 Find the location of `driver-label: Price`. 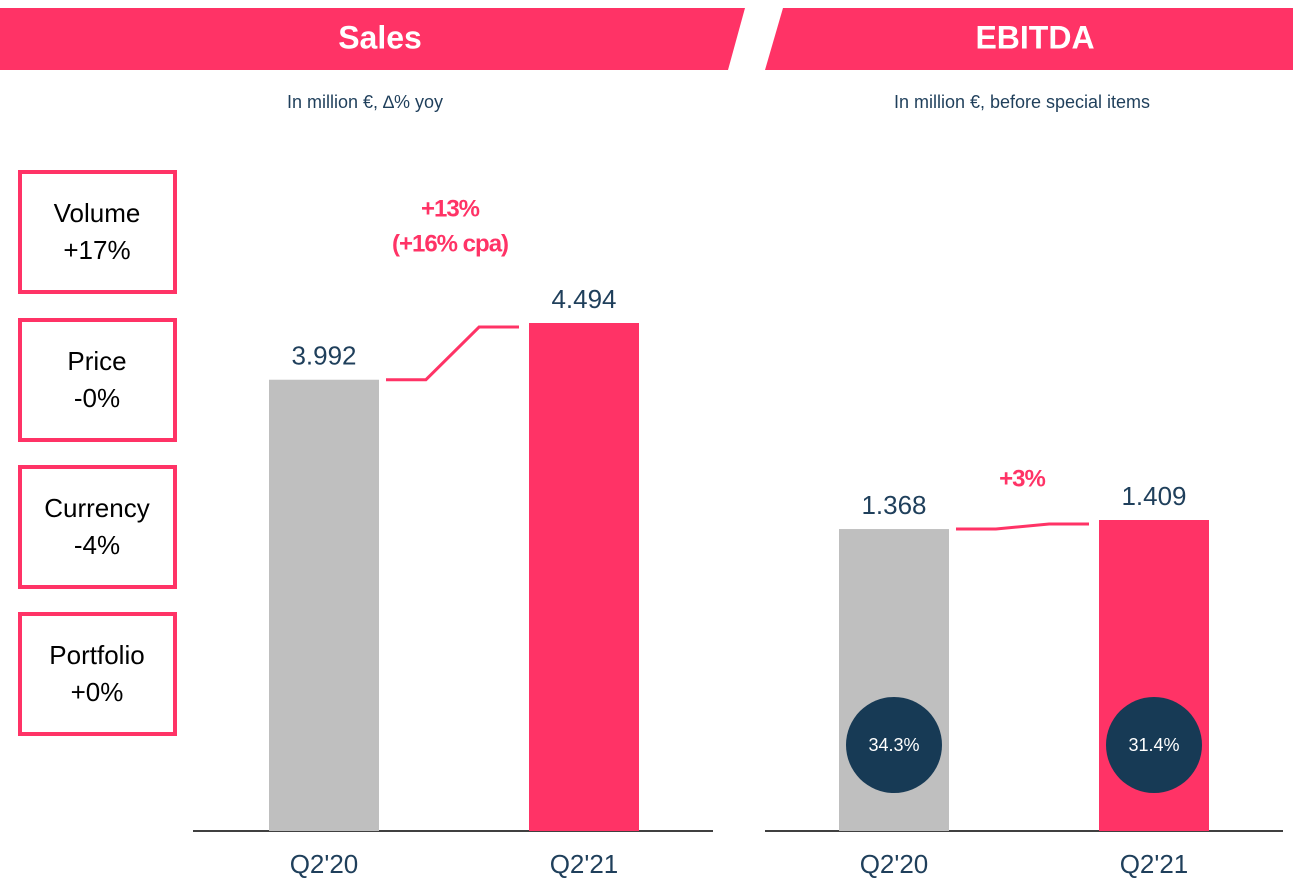

driver-label: Price is located at coordinates (96, 361).